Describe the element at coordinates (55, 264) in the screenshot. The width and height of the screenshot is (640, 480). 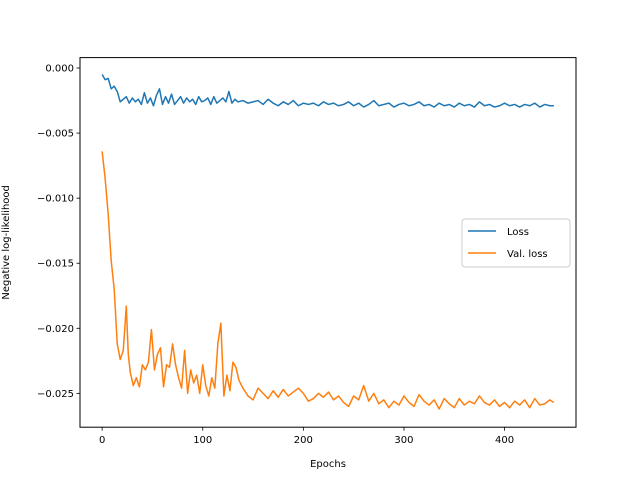
I see `y-tick-label: −0.015` at that location.